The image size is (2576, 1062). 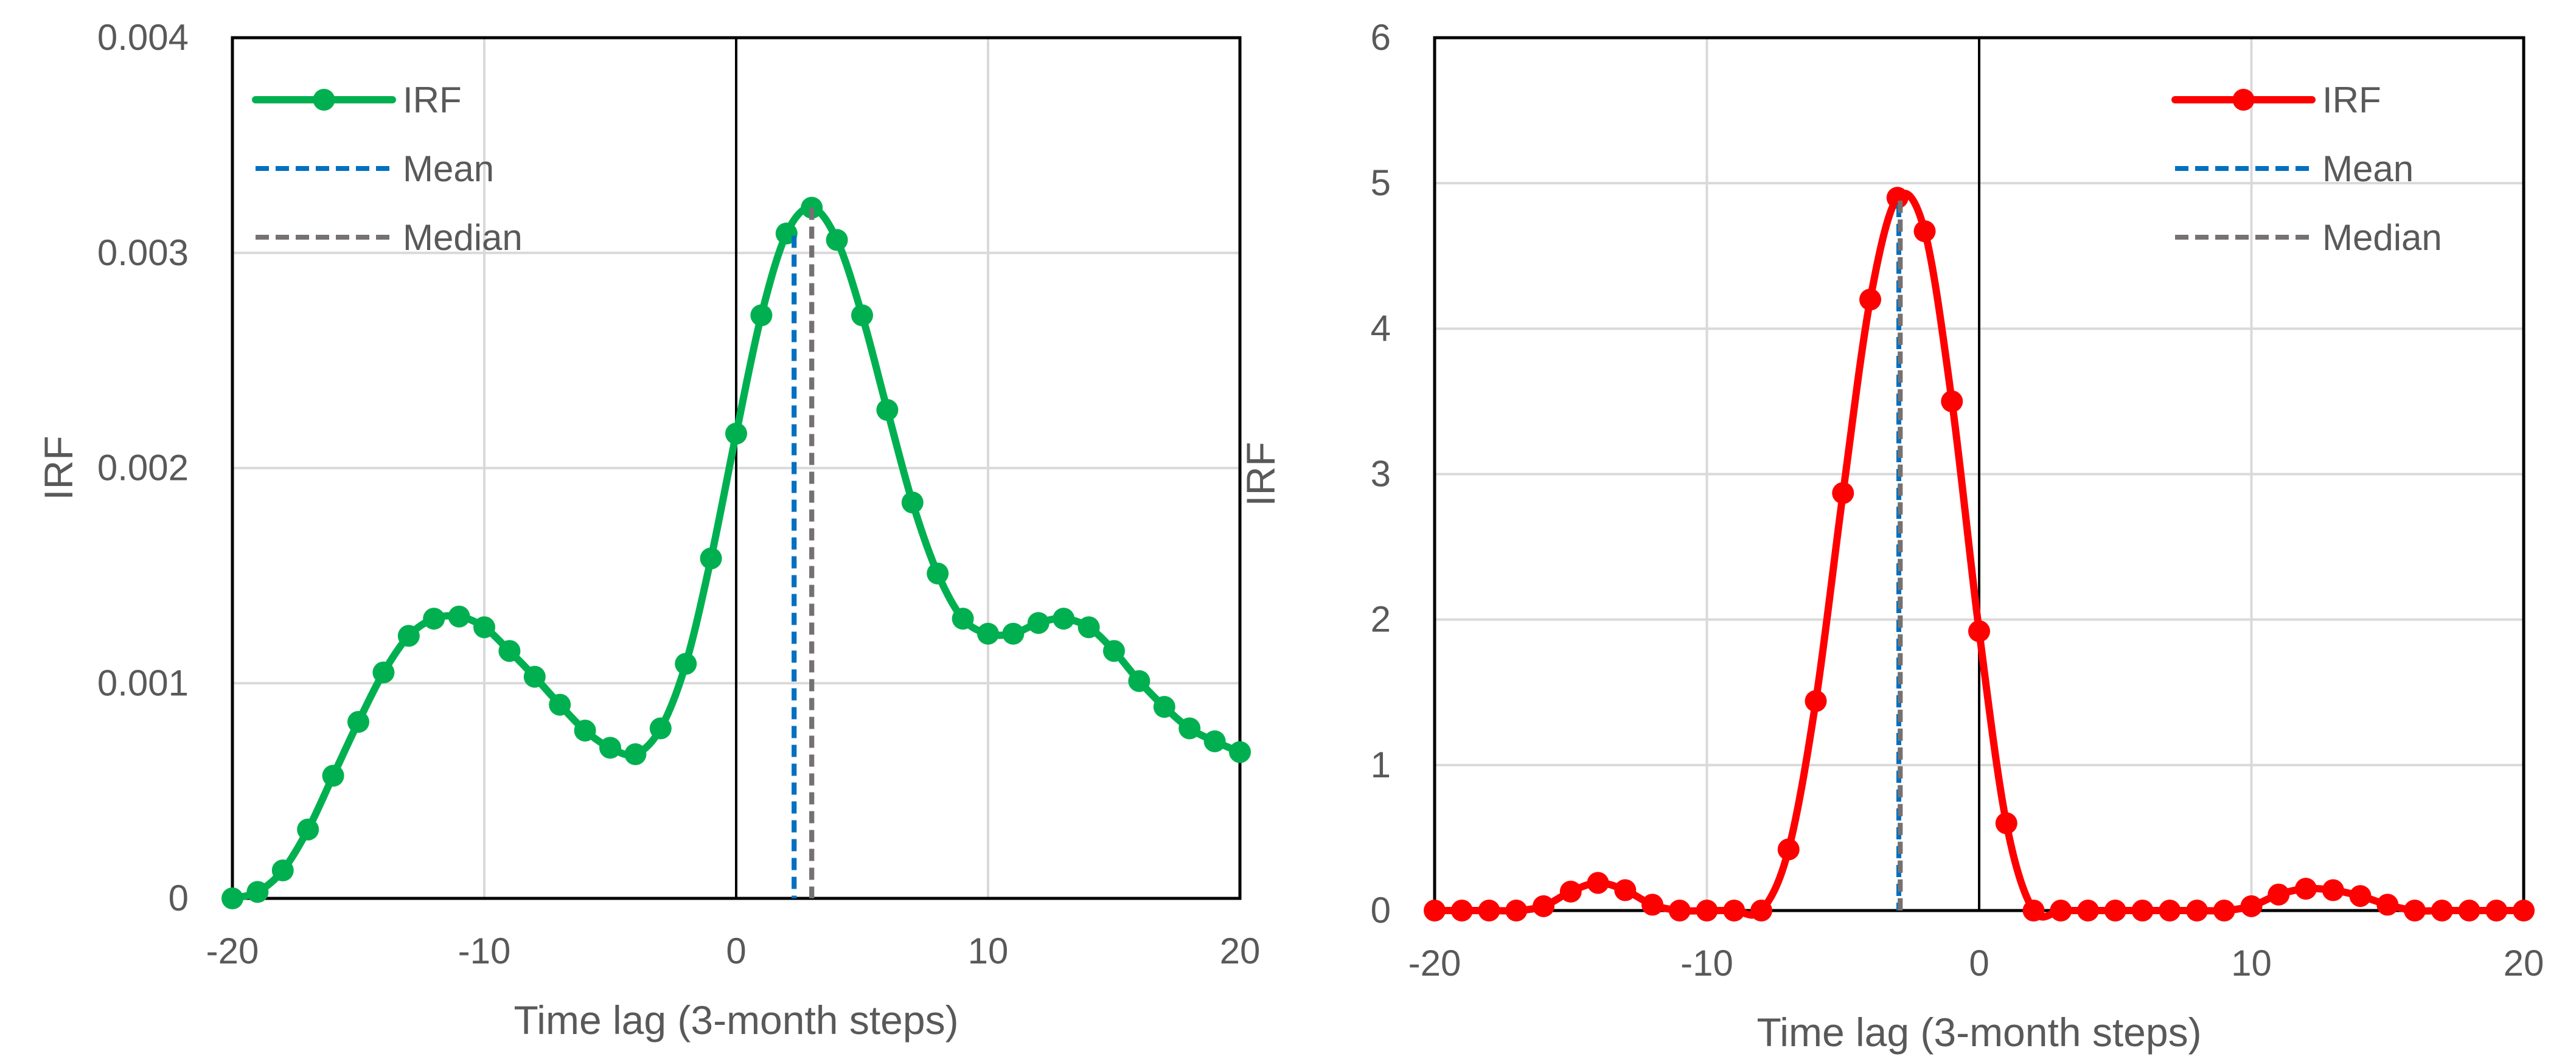 I want to click on y-tick-label: 0.003, so click(x=143, y=252).